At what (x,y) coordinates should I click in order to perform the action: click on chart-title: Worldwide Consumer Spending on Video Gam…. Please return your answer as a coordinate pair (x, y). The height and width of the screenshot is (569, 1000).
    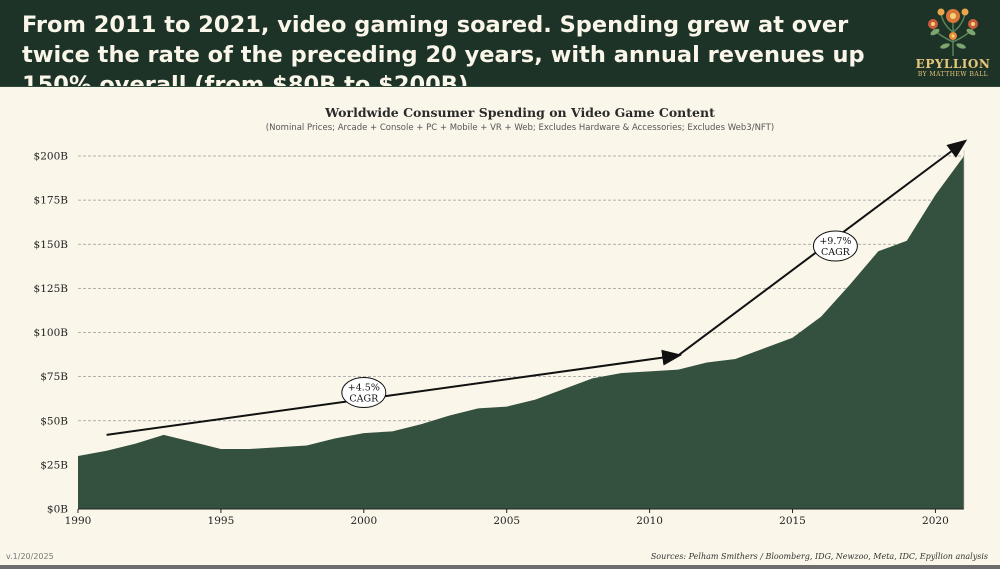
    Looking at the image, I should click on (520, 112).